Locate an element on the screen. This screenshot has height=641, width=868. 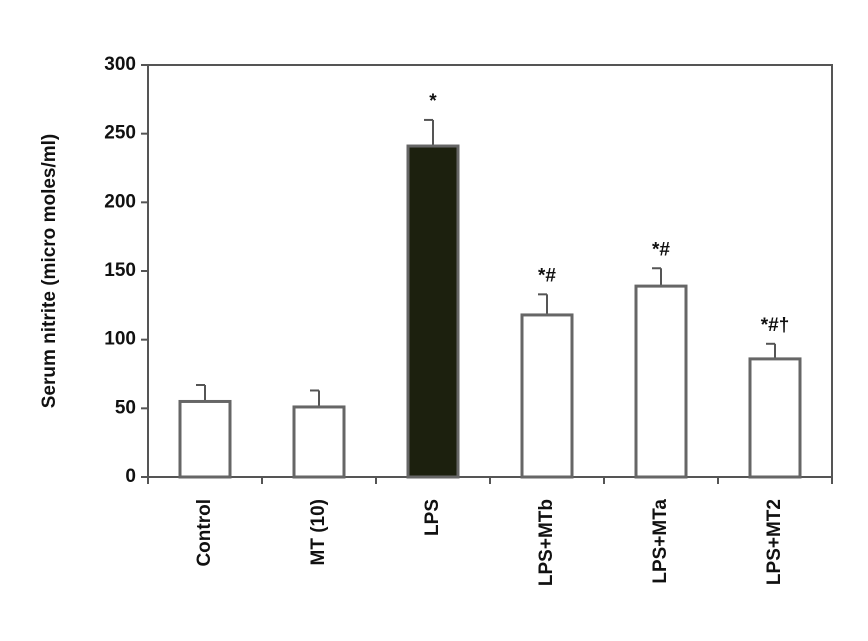
y-tick-label: 300 is located at coordinates (120, 64).